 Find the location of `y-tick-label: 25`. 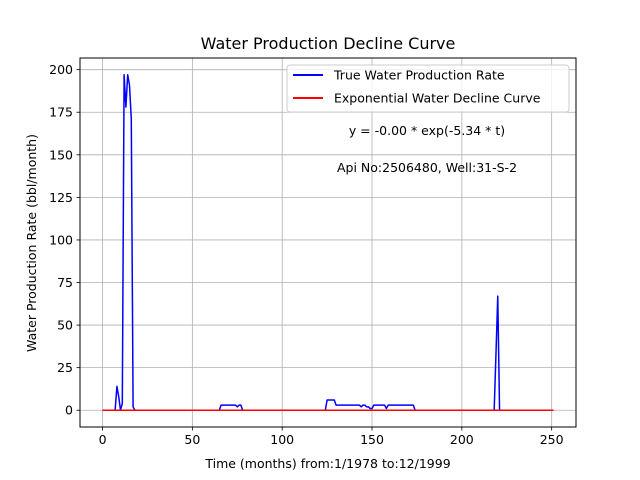

y-tick-label: 25 is located at coordinates (65, 367).